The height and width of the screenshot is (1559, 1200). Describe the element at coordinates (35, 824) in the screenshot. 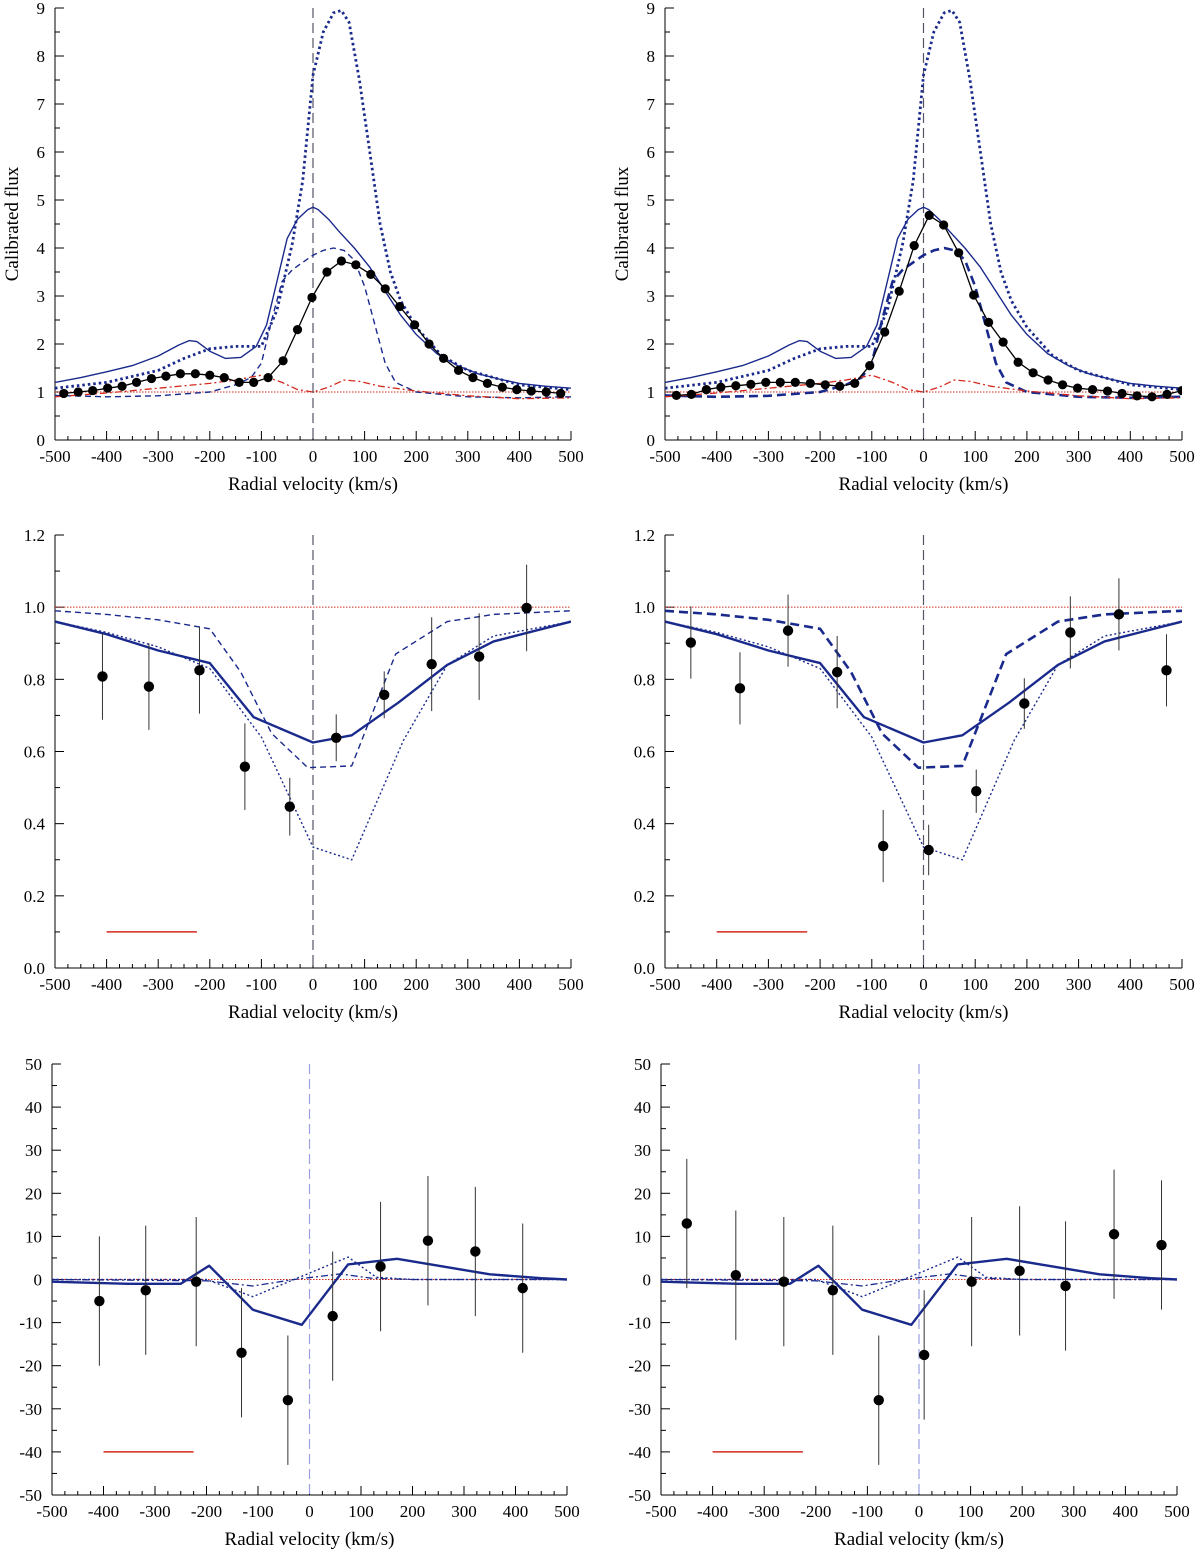

I see `y-tick-label: 0.4` at that location.